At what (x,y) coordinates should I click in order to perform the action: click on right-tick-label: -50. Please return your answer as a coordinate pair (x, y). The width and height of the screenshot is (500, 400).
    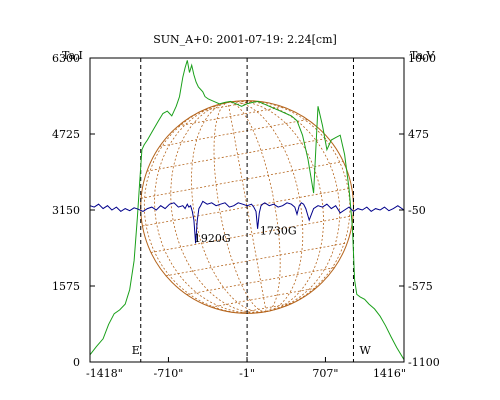
    Looking at the image, I should click on (417, 210).